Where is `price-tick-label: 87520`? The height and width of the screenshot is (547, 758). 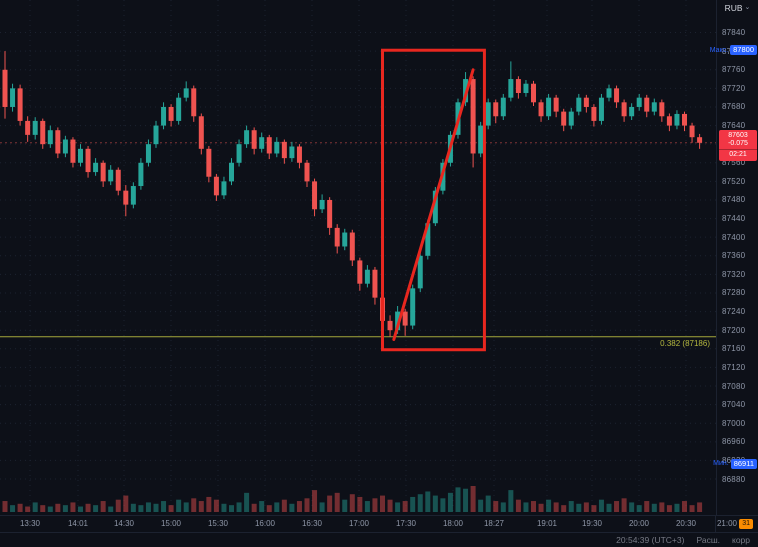
price-tick-label: 87520 is located at coordinates (734, 181).